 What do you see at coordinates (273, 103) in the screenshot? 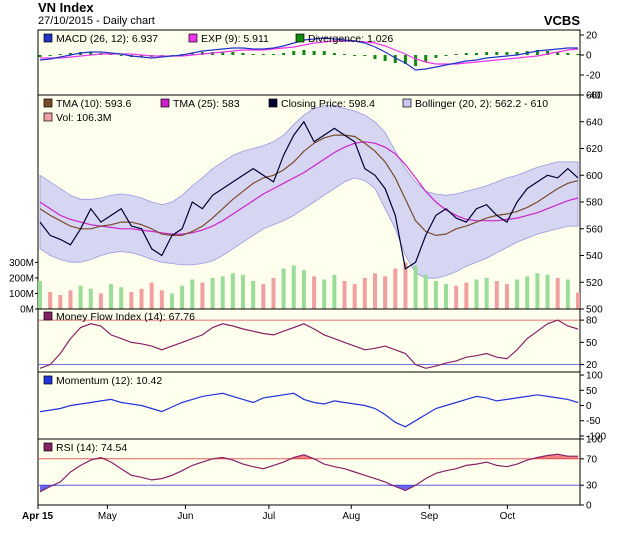
I see `legend-close-swatch` at bounding box center [273, 103].